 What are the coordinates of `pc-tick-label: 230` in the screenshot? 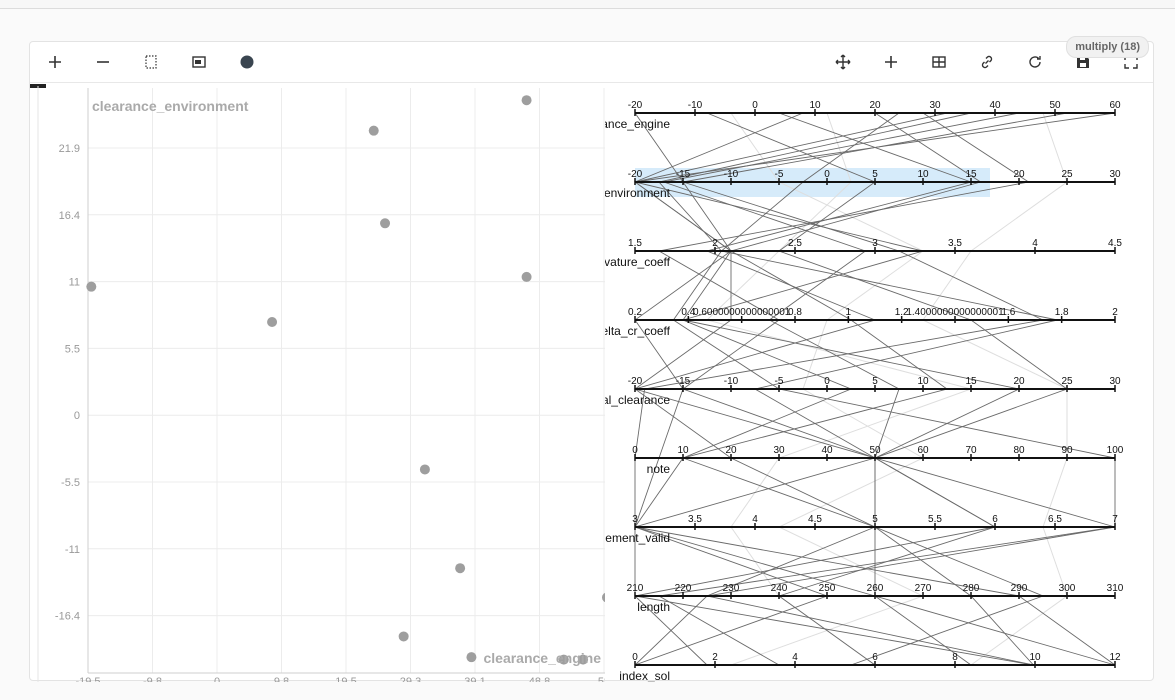 It's located at (731, 588).